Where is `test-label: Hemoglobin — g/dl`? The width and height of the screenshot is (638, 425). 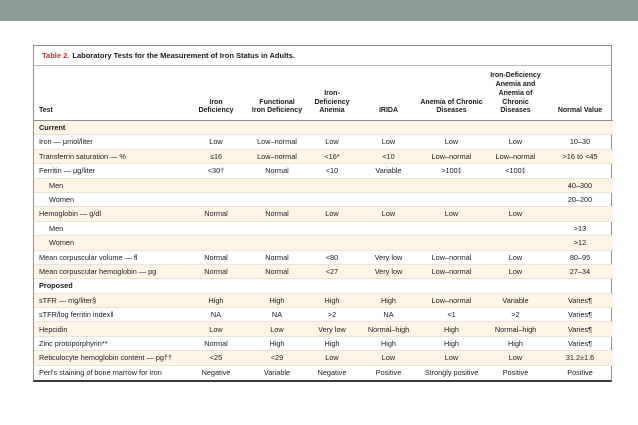 test-label: Hemoglobin — g/dl is located at coordinates (70, 214).